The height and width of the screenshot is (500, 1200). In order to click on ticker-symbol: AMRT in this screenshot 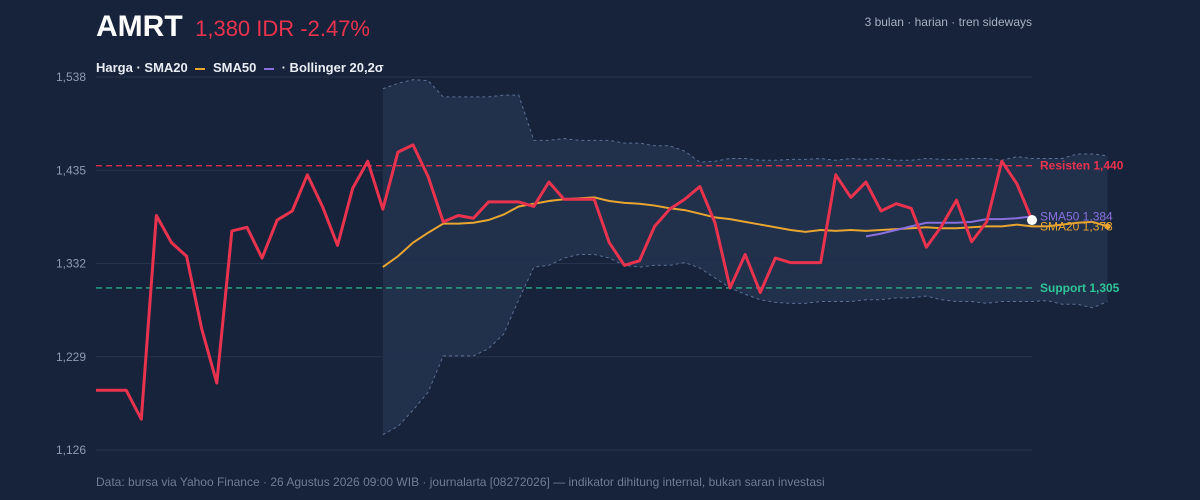, I will do `click(139, 26)`.